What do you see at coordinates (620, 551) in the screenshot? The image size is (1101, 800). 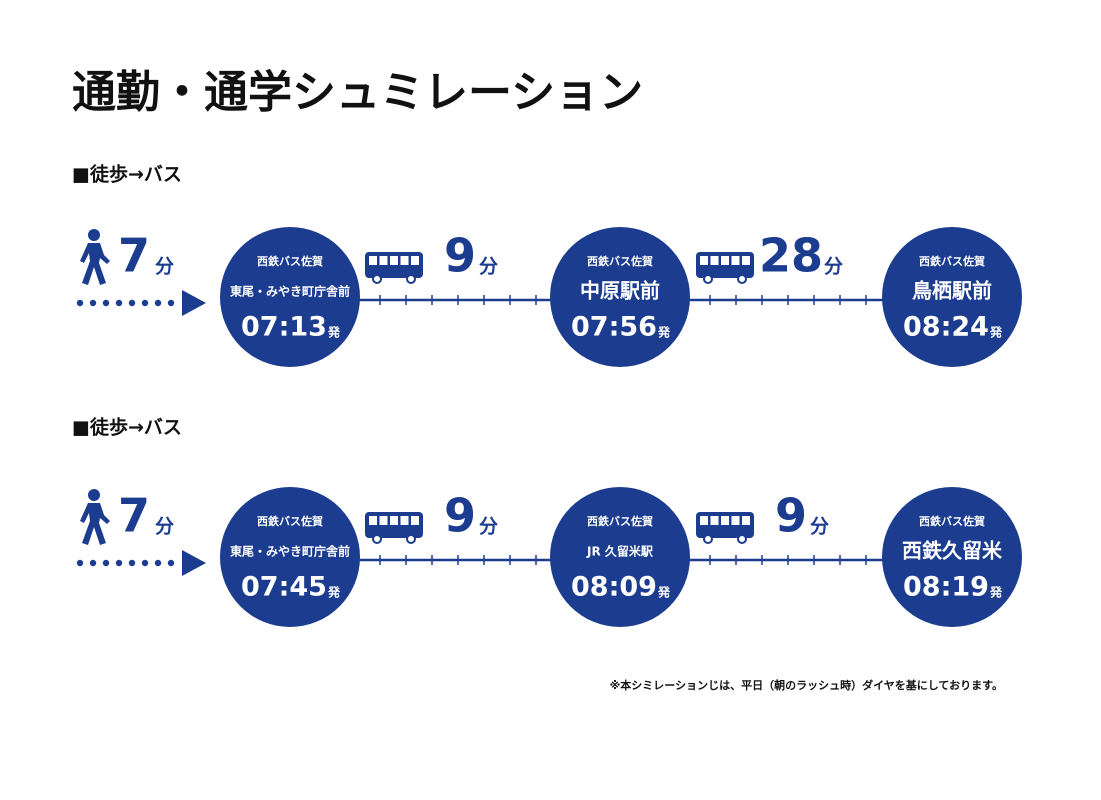 I see `stop-name: JR 久留米駅` at bounding box center [620, 551].